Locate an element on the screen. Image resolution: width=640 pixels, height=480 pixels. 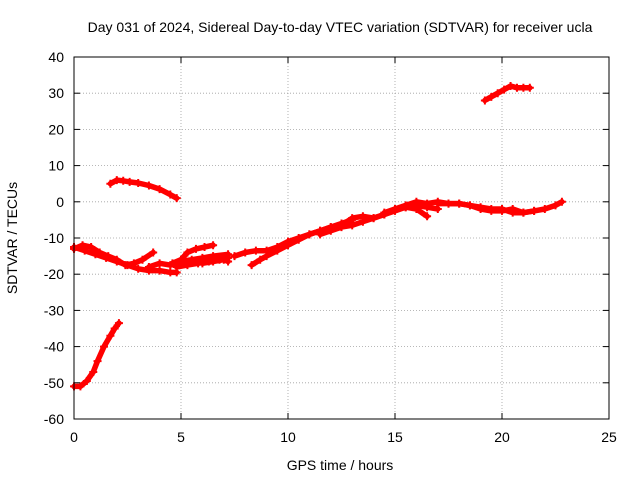
y-tick-label: -50 is located at coordinates (54, 383).